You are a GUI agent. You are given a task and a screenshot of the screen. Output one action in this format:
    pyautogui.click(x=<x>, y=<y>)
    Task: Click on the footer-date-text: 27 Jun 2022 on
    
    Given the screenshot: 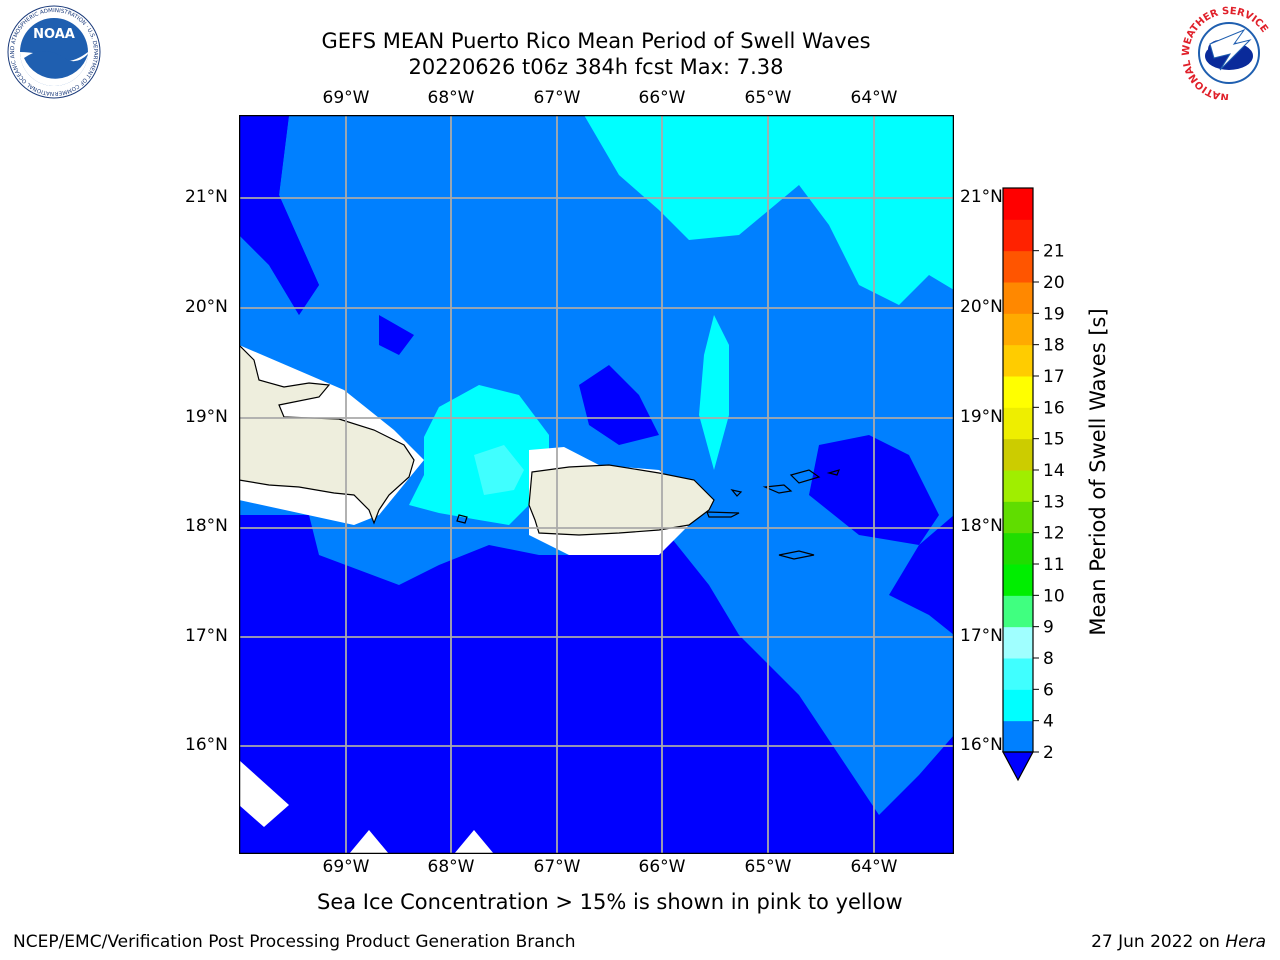 What is the action you would take?
    pyautogui.click(x=1158, y=942)
    